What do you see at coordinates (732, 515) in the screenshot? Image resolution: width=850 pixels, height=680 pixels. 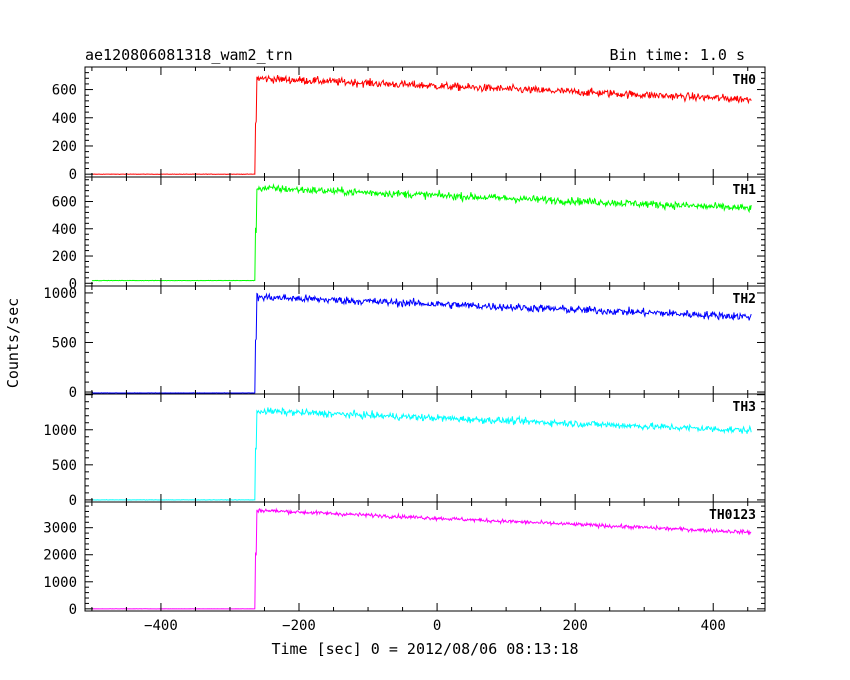 I see `panel-label-th0123: TH0123` at bounding box center [732, 515].